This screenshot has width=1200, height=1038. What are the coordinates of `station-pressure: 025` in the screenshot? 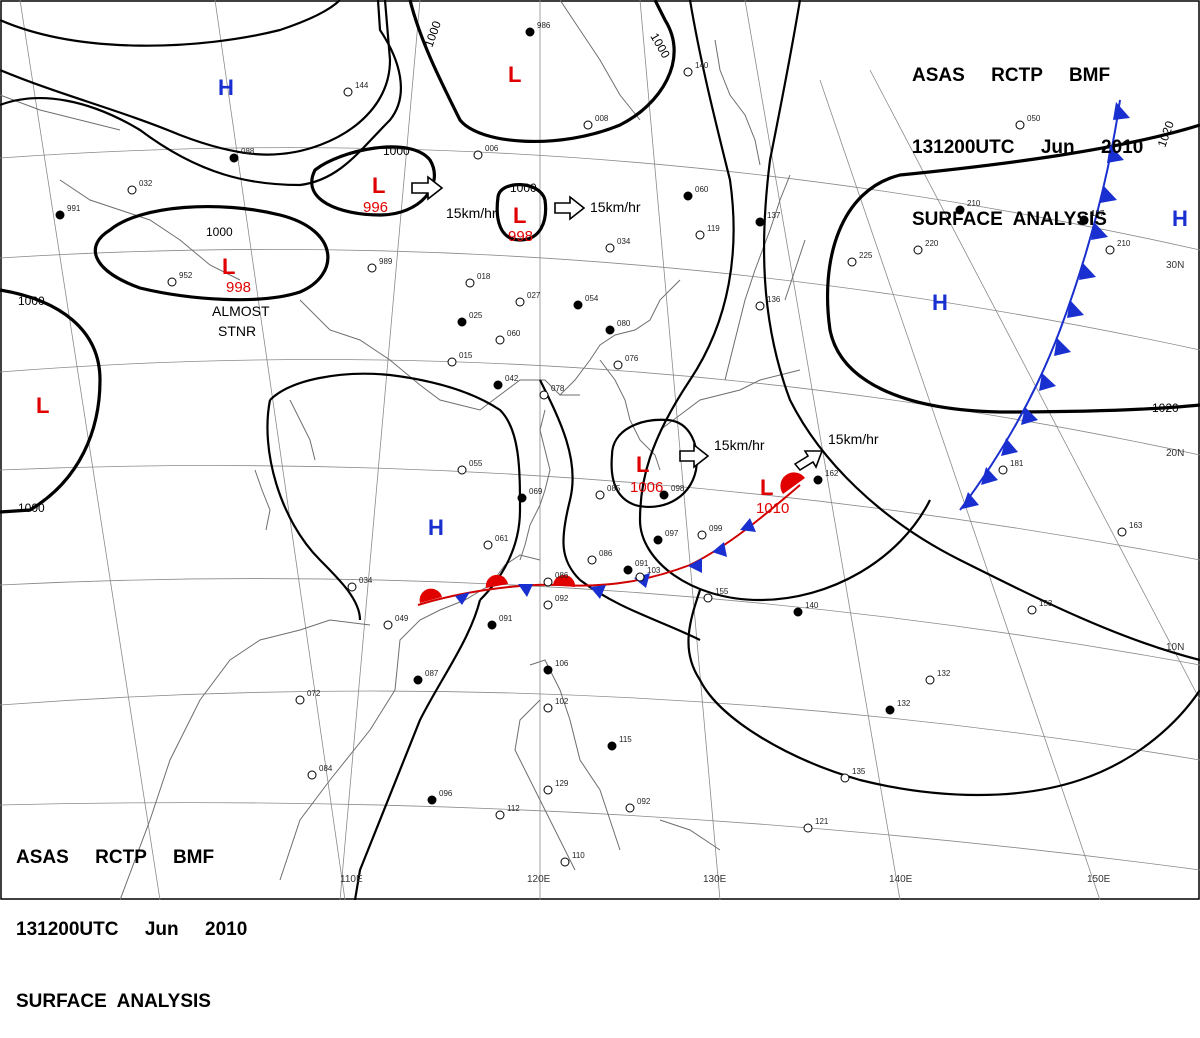 It's located at (476, 315).